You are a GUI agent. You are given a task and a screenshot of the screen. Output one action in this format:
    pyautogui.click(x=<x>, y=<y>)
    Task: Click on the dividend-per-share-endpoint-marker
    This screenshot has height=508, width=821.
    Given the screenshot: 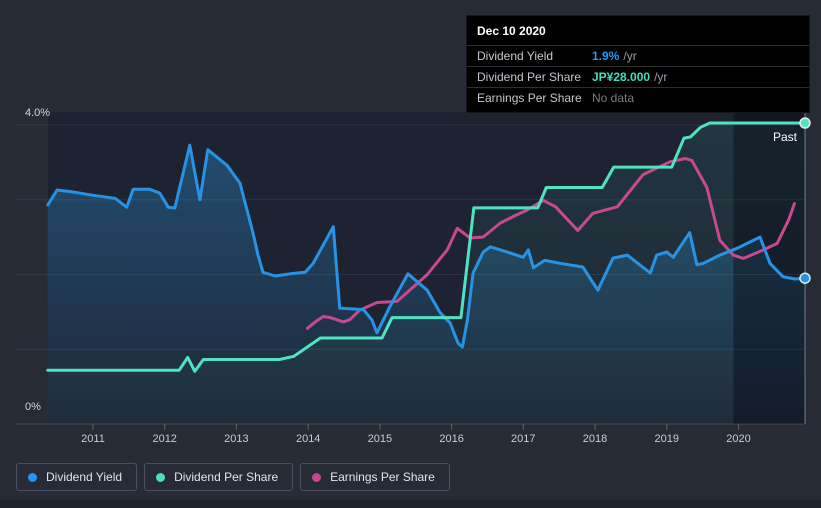 What is the action you would take?
    pyautogui.click(x=805, y=123)
    